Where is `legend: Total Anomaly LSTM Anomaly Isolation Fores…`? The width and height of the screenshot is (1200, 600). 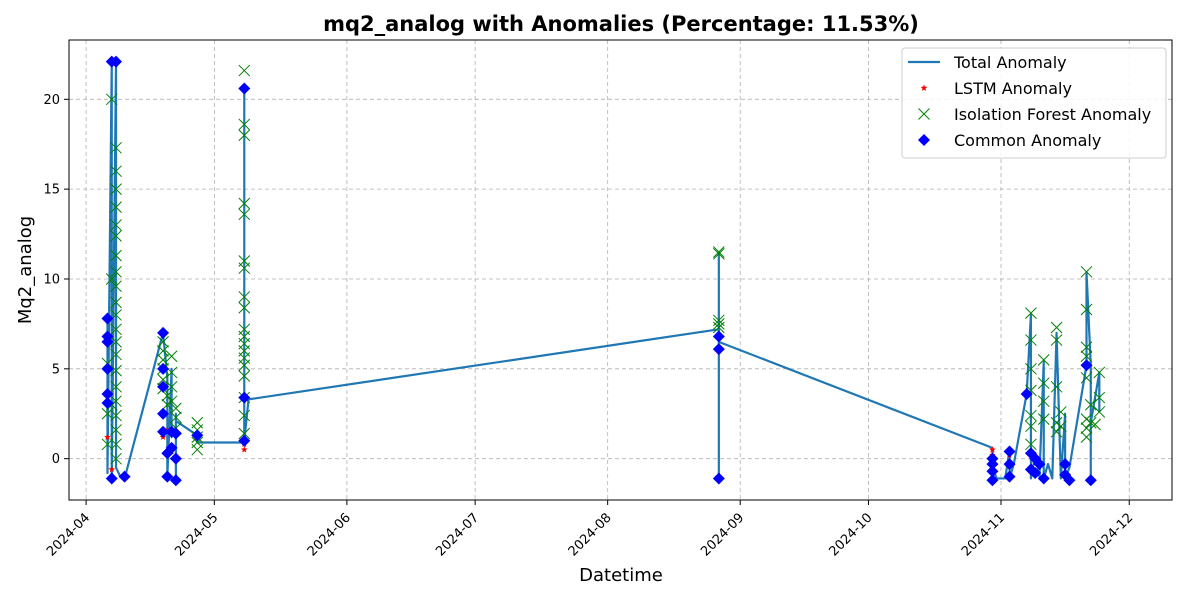 legend: Total Anomaly LSTM Anomaly Isolation Fores… is located at coordinates (1034, 103).